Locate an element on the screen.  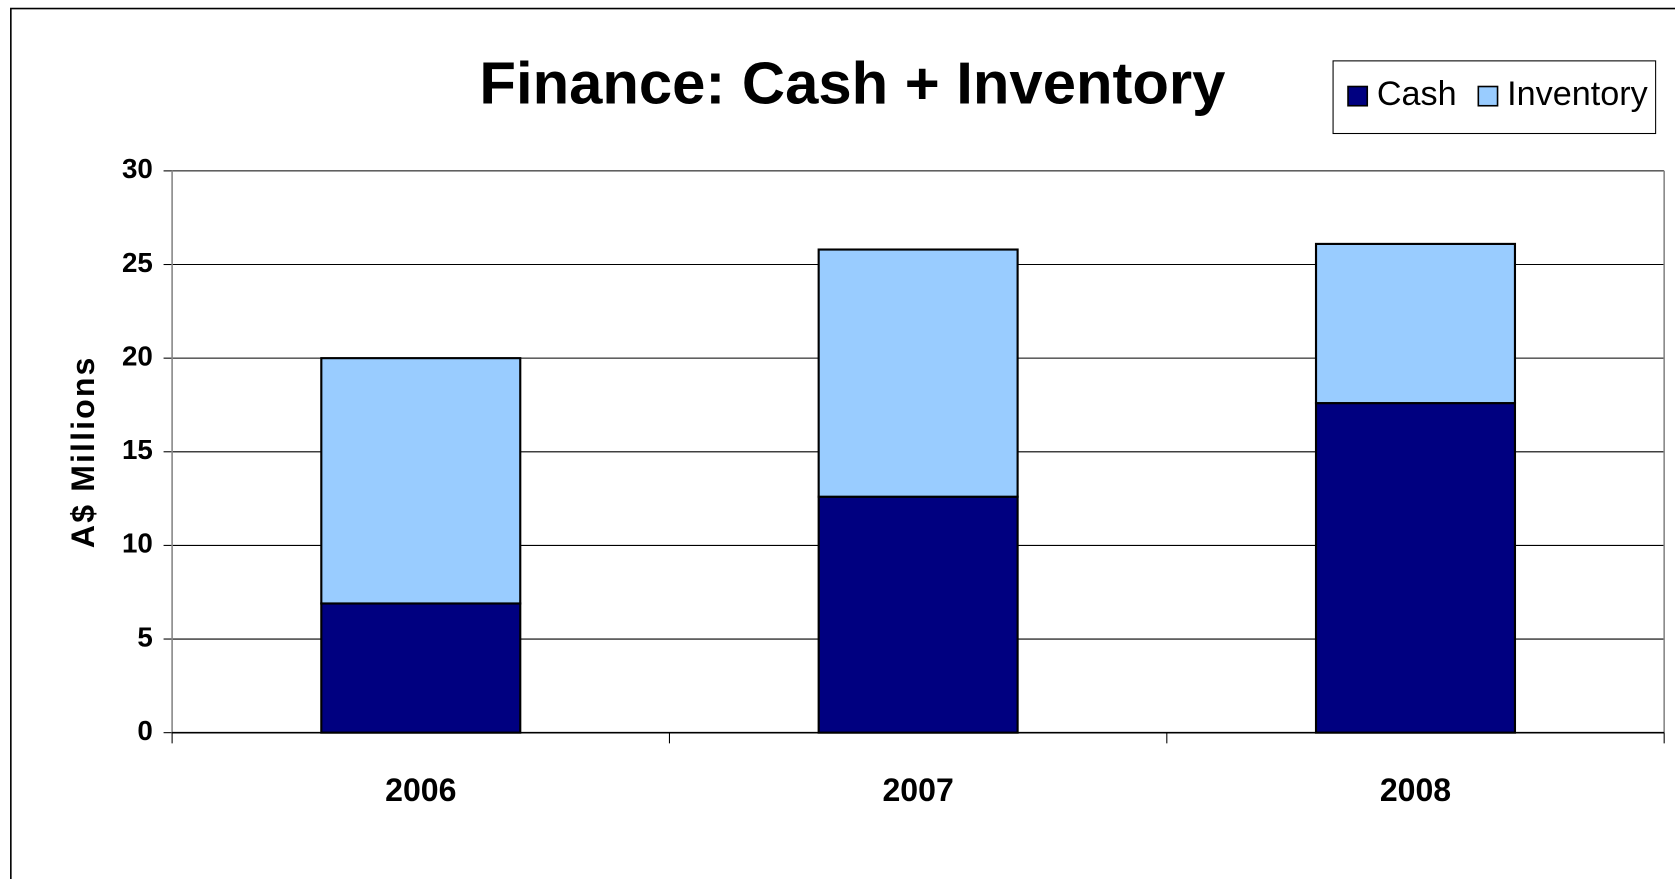
x-tick-label: 2008 is located at coordinates (1415, 790).